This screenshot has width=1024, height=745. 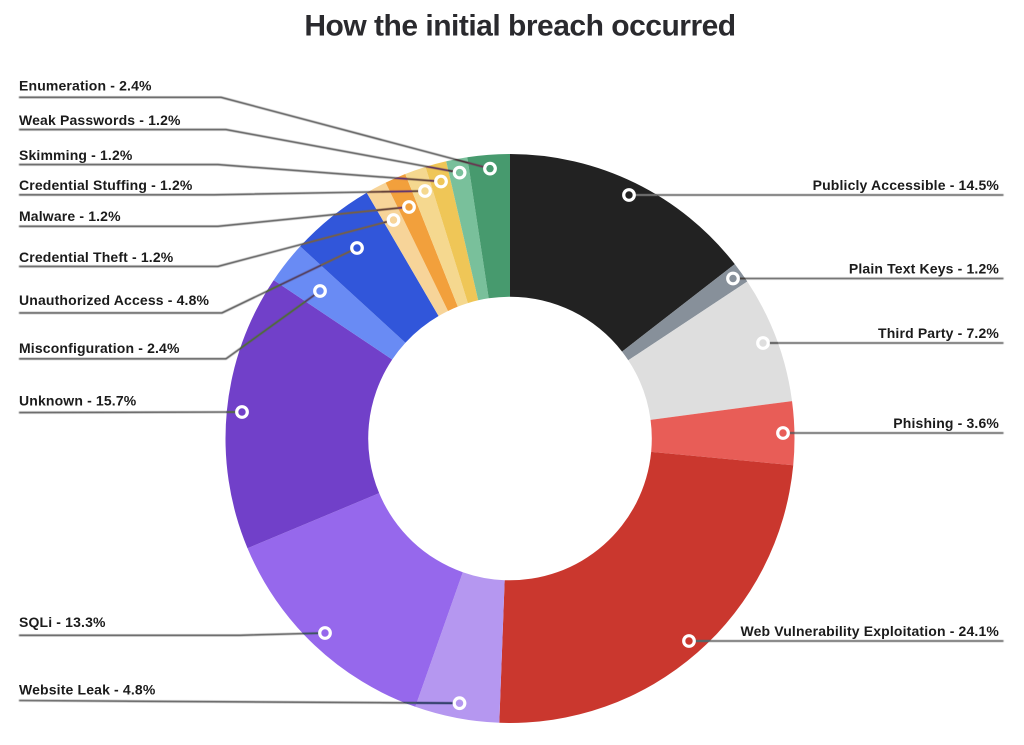 I want to click on svg-text: Malware - 1.2%, so click(x=70, y=216).